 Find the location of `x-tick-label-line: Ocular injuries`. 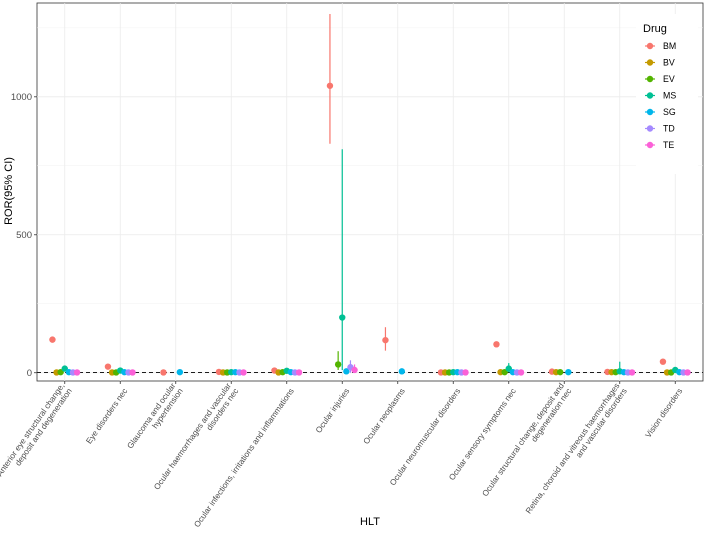

x-tick-label-line: Ocular injuries is located at coordinates (332, 411).